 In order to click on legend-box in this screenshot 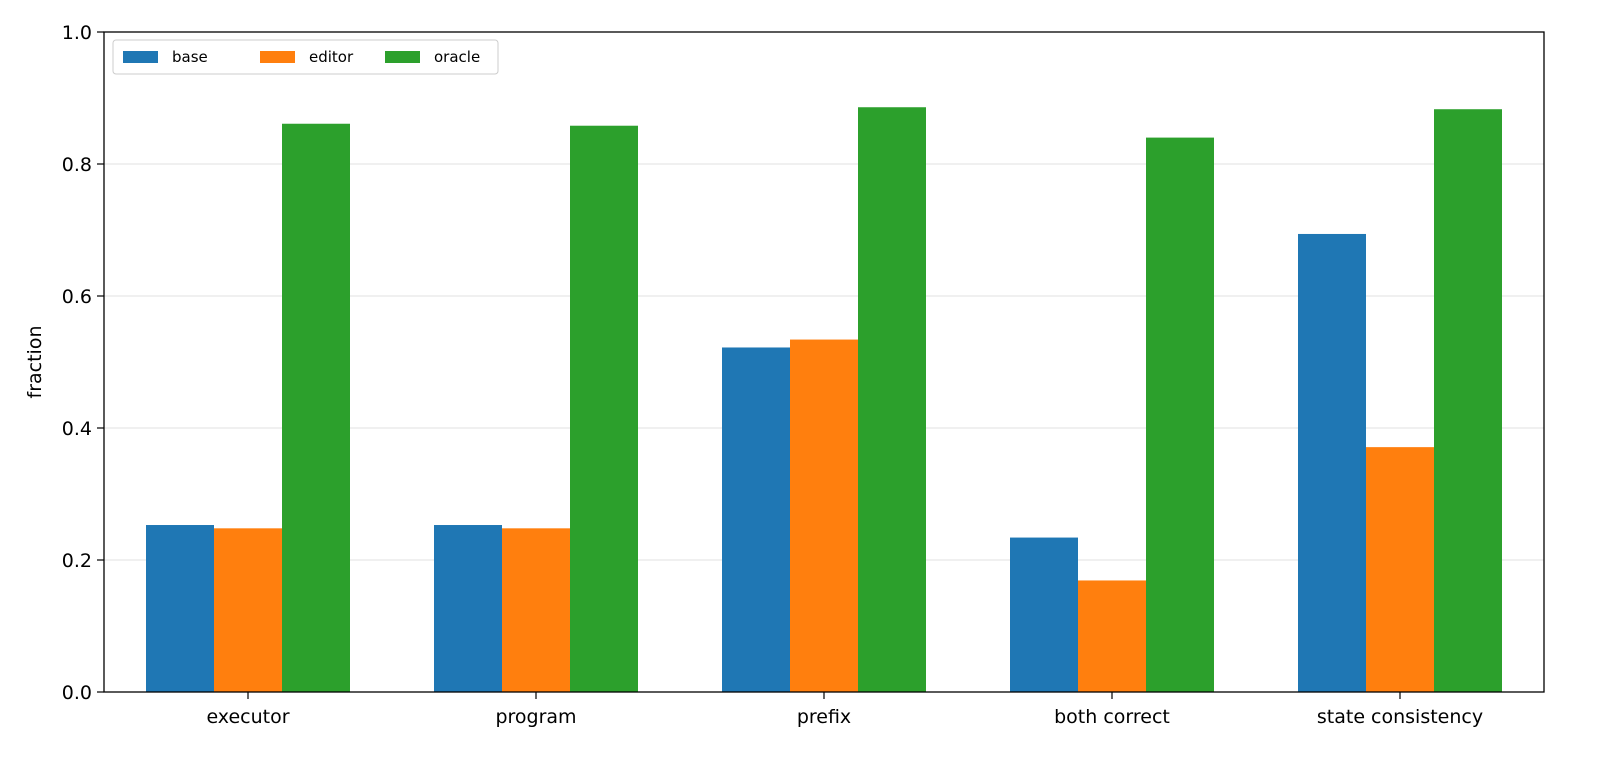, I will do `click(305, 57)`.